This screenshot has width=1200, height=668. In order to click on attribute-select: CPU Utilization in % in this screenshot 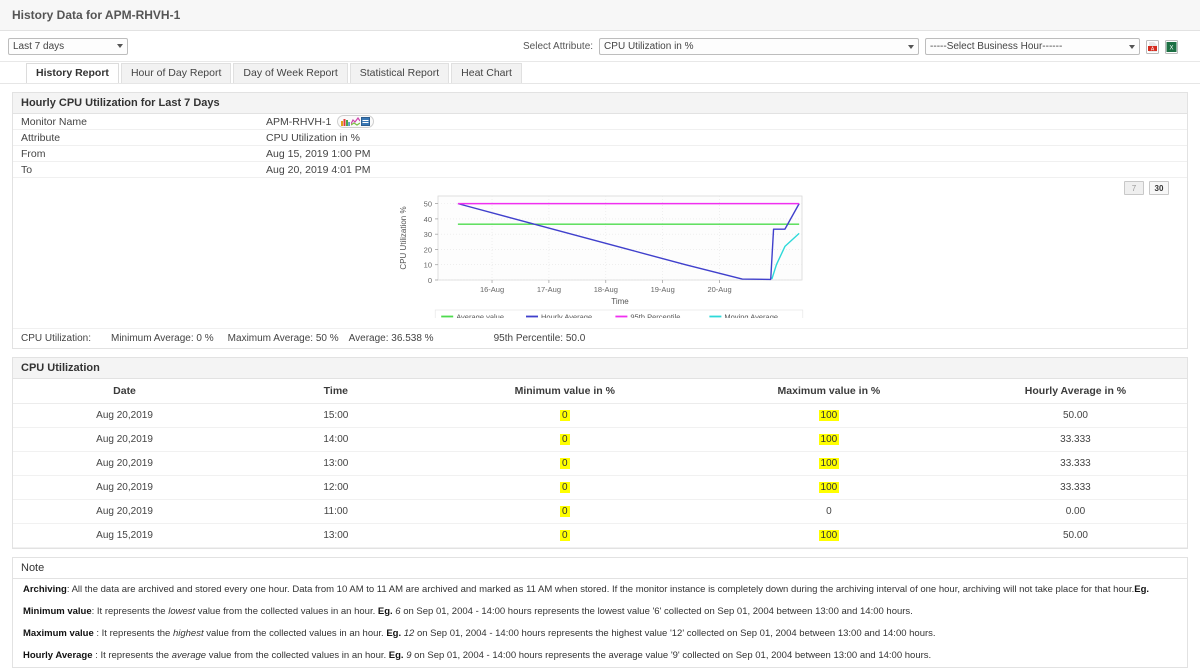, I will do `click(759, 46)`.